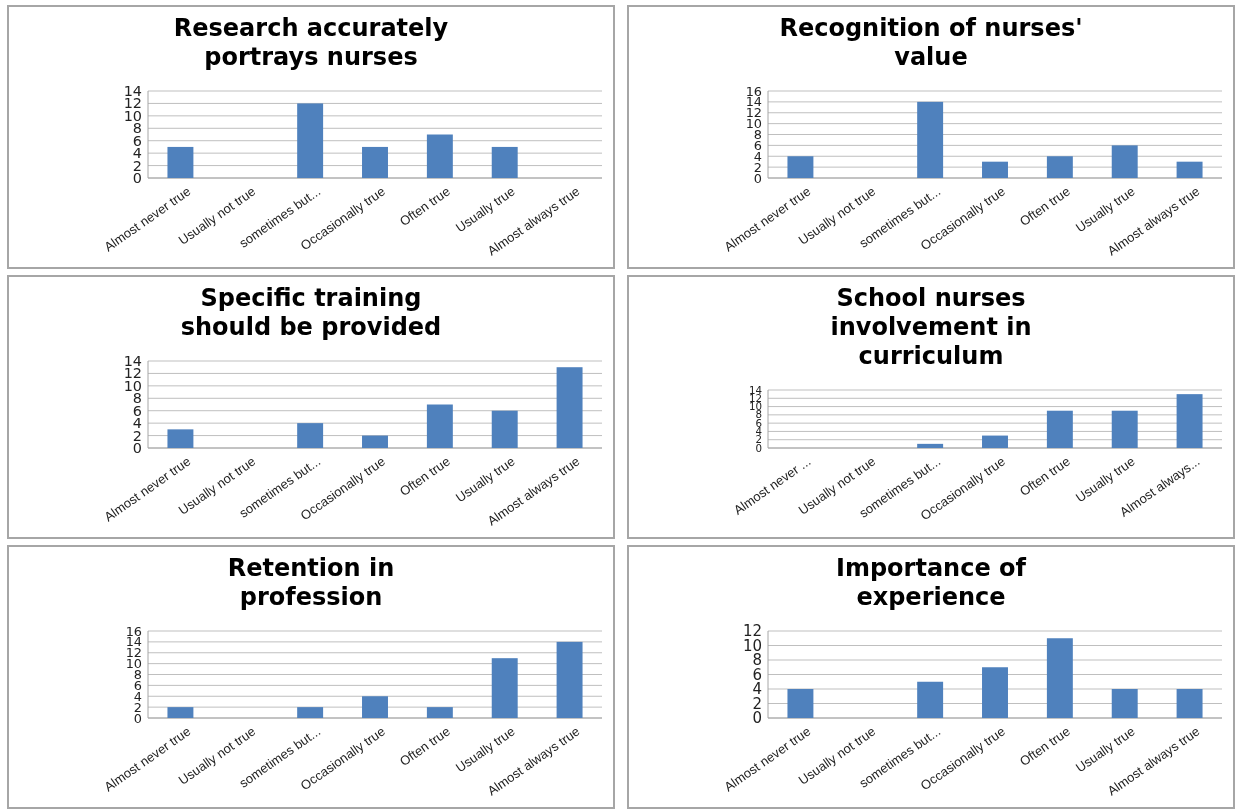  Describe the element at coordinates (931, 42) in the screenshot. I see `chart-title: Recognition of nurses' value` at that location.